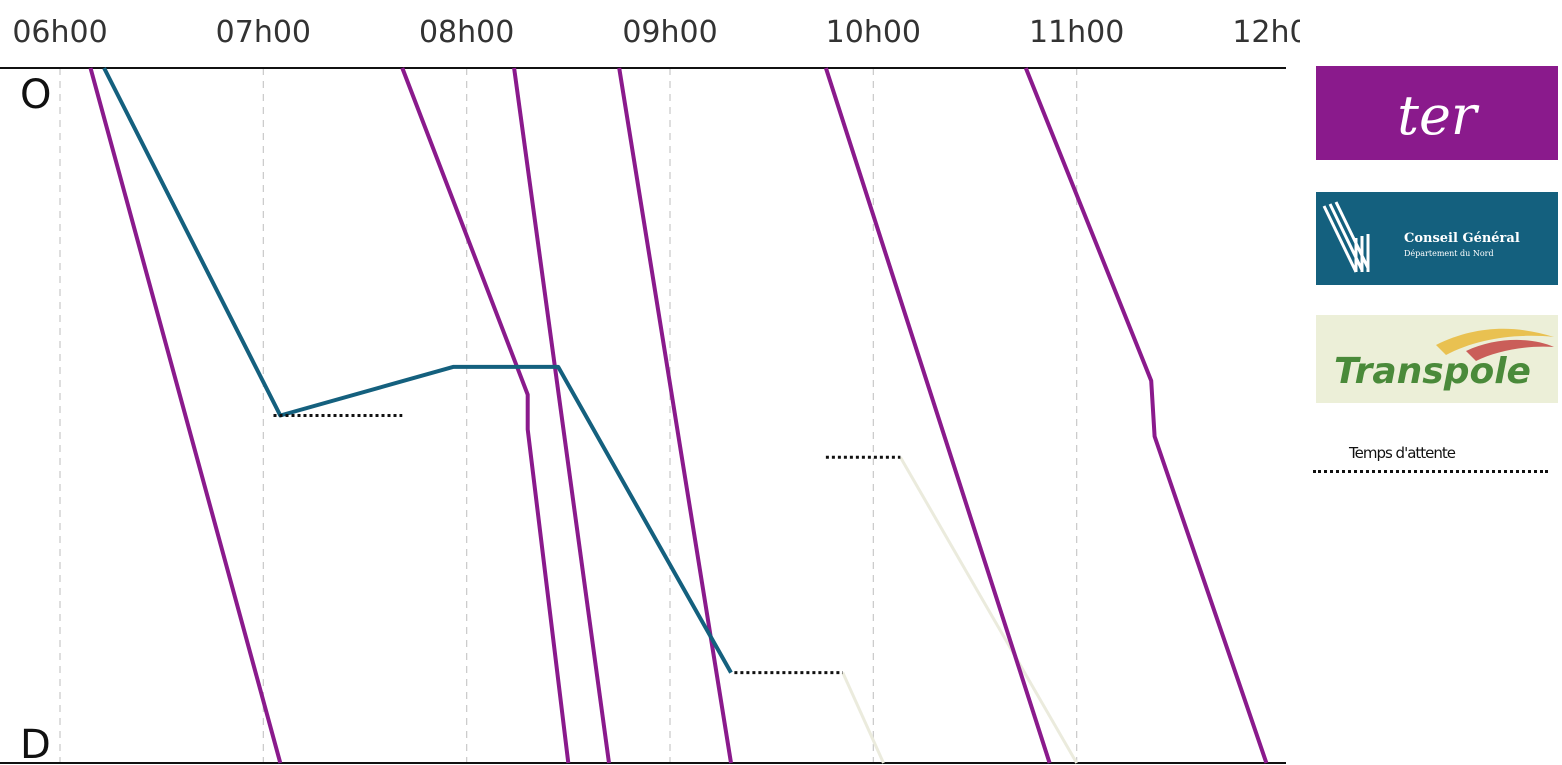 The width and height of the screenshot is (1562, 765). What do you see at coordinates (1266, 32) in the screenshot?
I see `x-tick-label: 12h00` at bounding box center [1266, 32].